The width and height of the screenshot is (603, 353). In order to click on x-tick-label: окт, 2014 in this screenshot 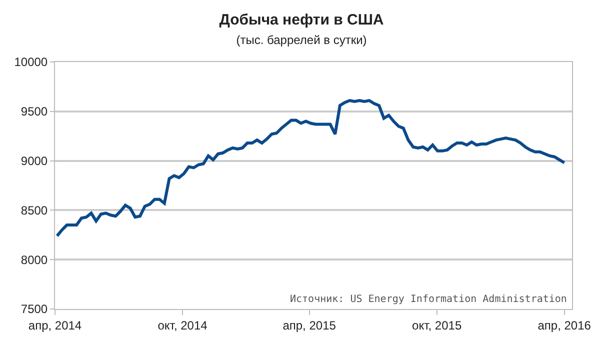, I will do `click(183, 325)`.